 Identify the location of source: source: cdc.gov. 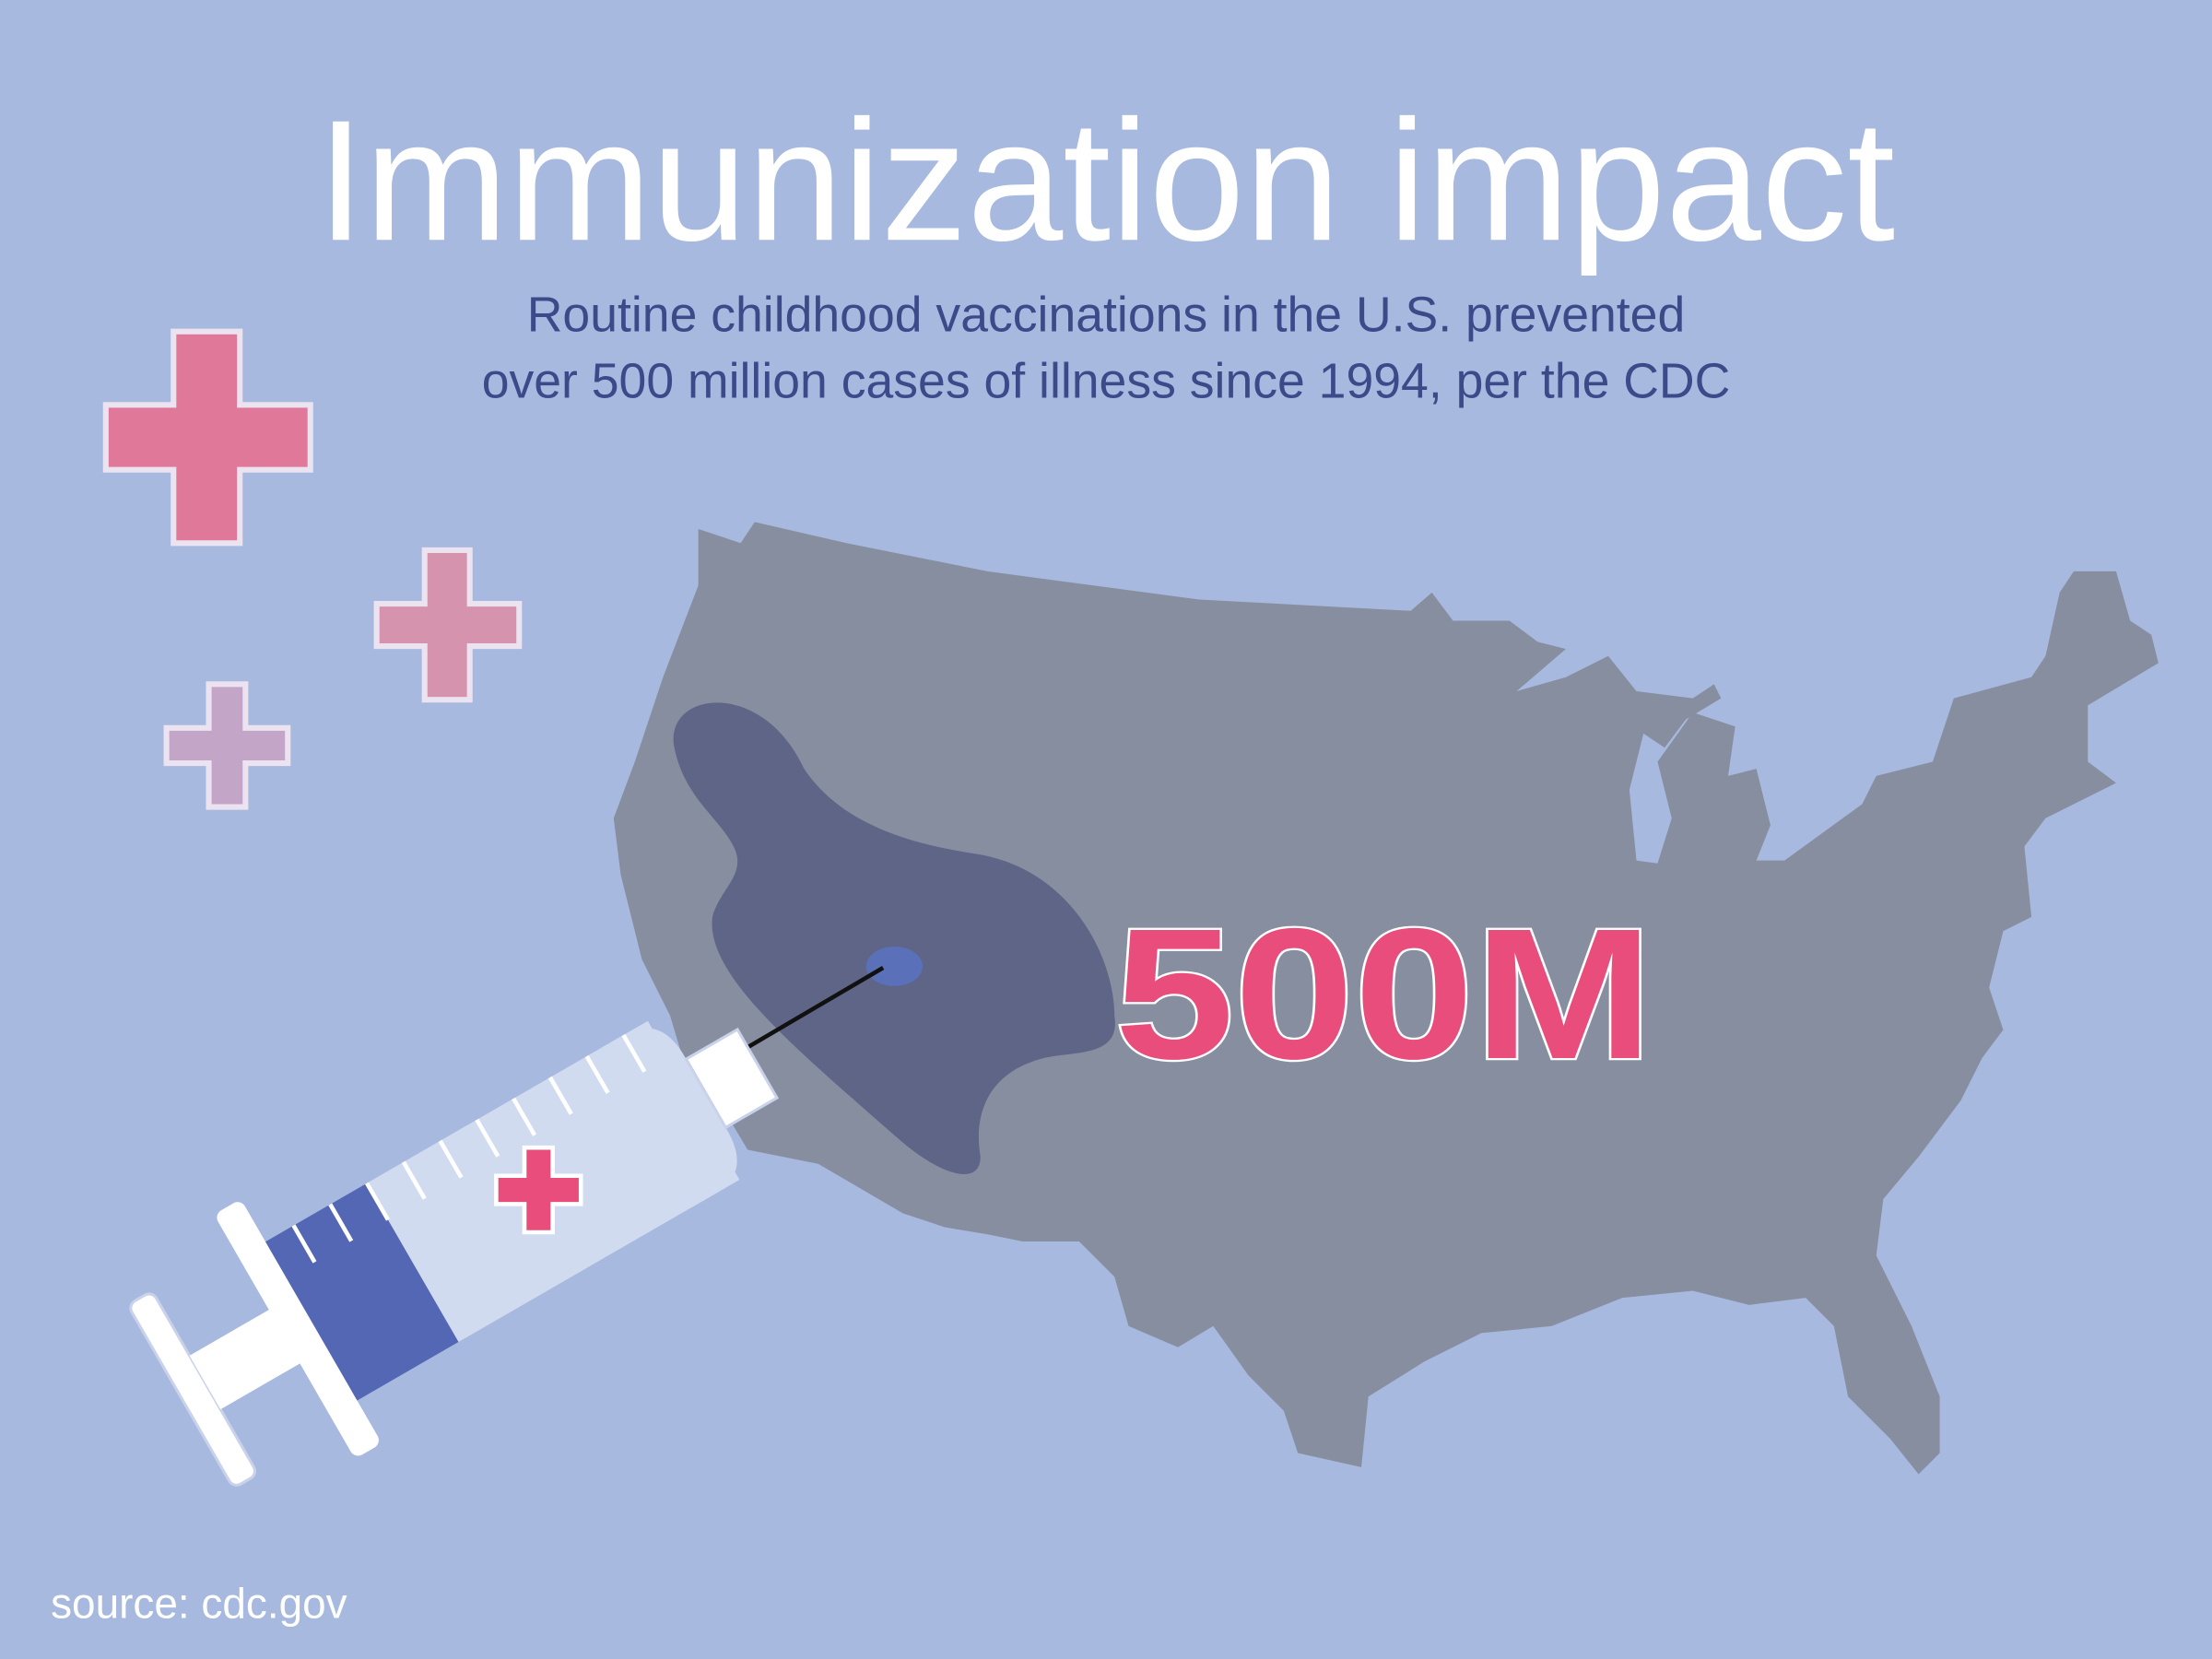
(199, 1604).